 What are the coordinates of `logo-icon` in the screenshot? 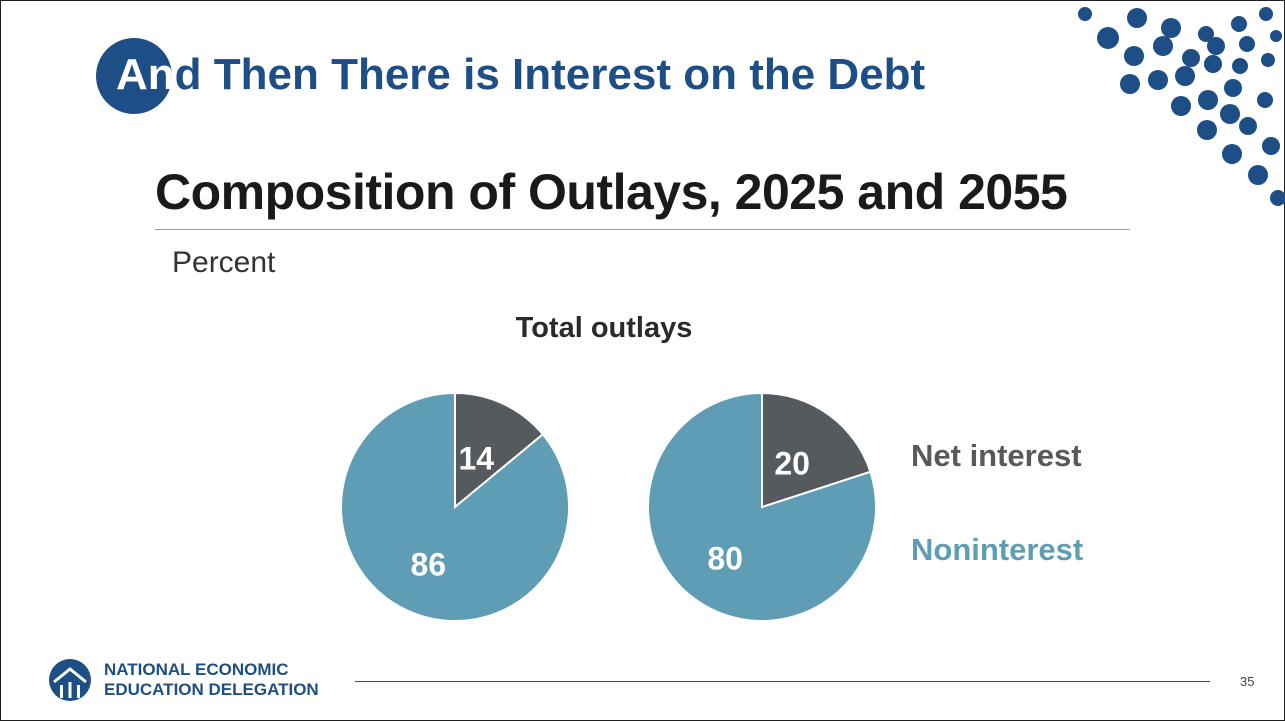 It's located at (70, 680).